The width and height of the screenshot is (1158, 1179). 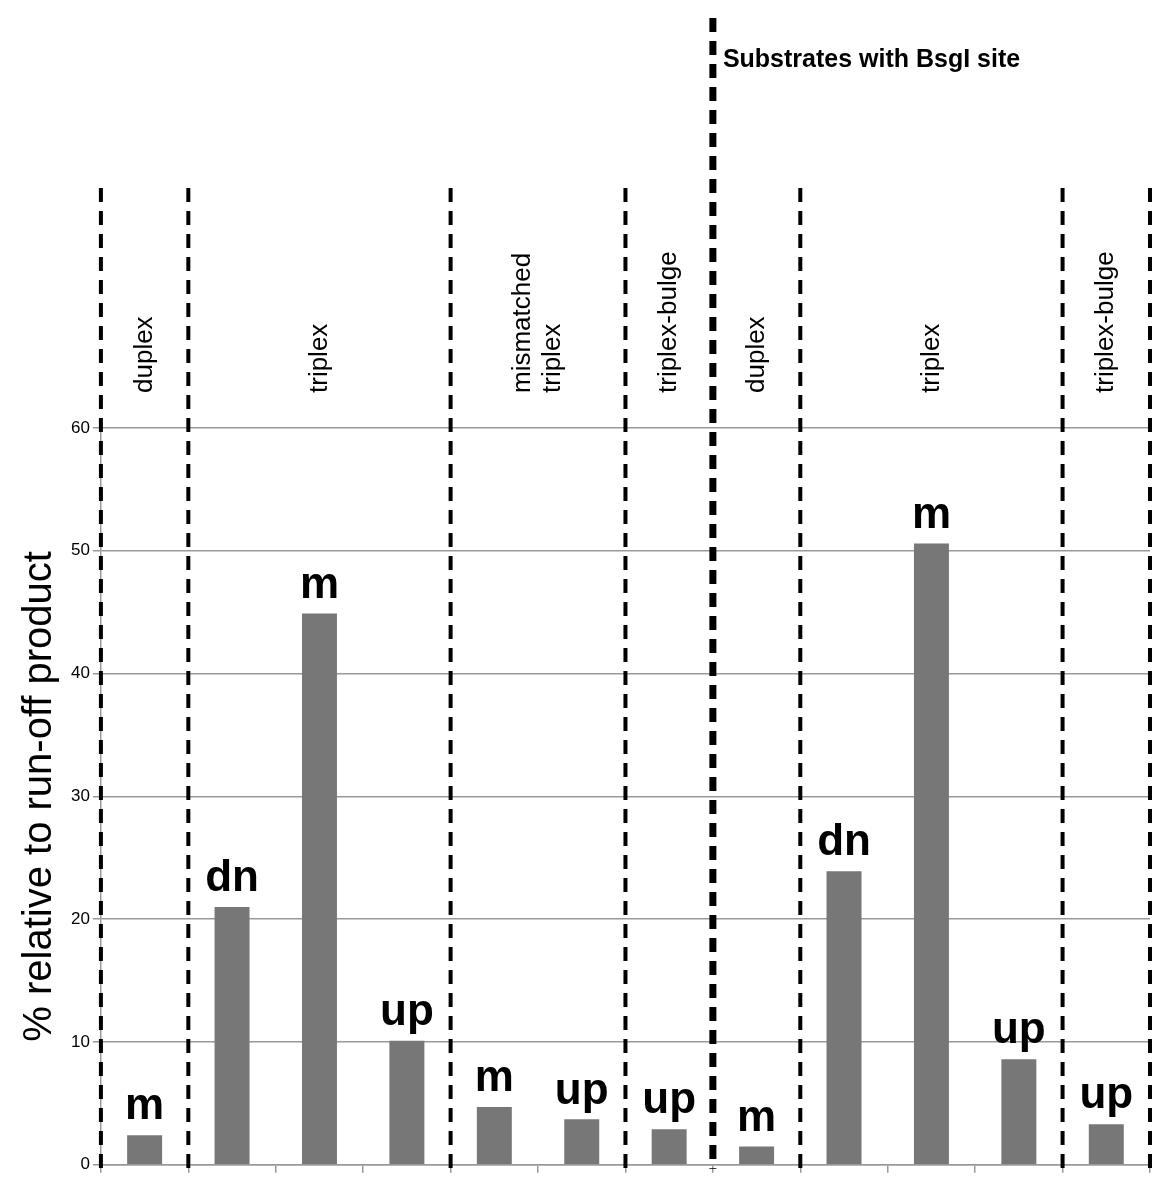 I want to click on text: Substrates with BsgI site, so click(x=871, y=57).